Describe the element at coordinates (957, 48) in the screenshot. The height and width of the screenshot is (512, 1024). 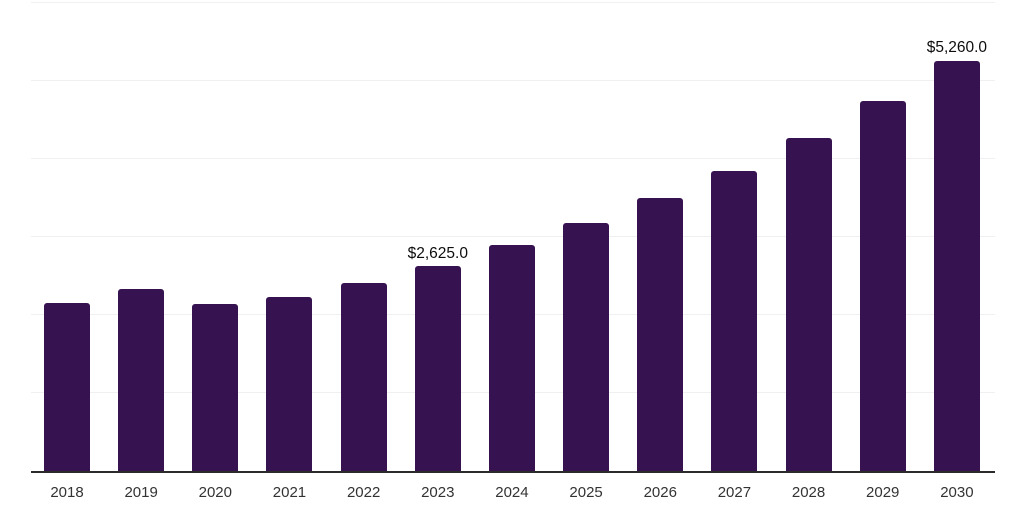
I see `data-label-2030: $5,260.0` at that location.